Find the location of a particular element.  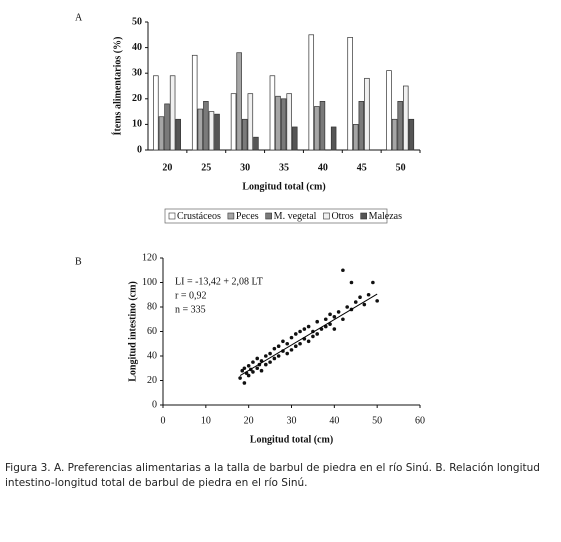

x-tick-label: 45 is located at coordinates (362, 167).